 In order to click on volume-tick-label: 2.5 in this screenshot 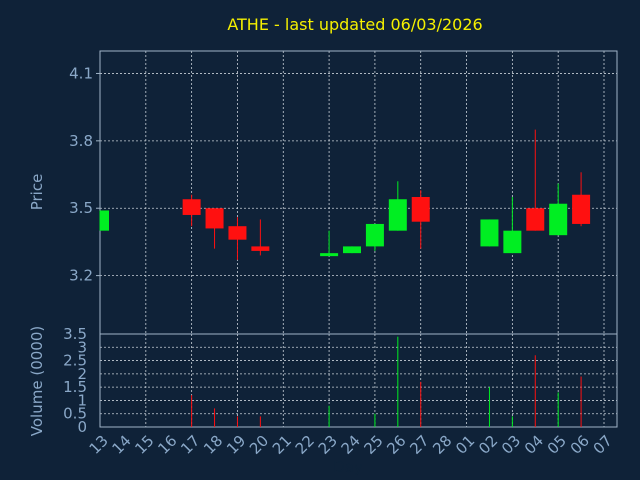, I will do `click(75, 361)`.